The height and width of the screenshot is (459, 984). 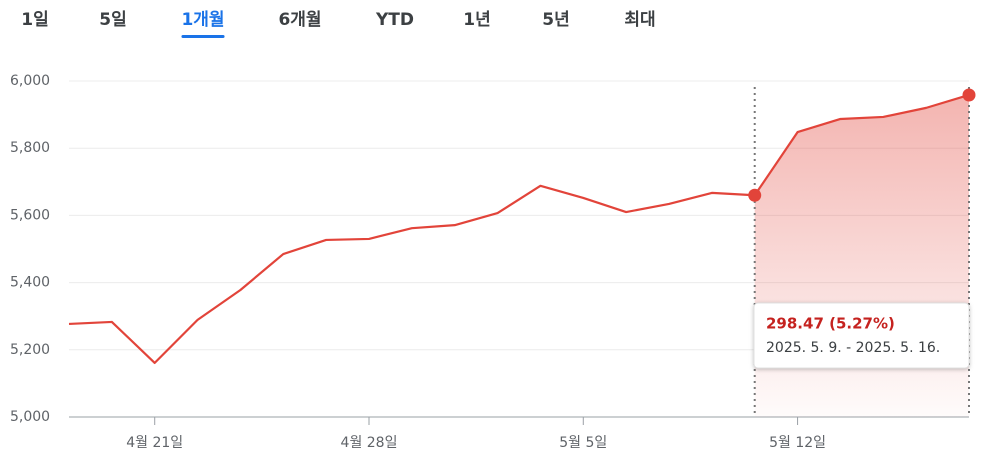 I want to click on y-tick-label: 5,200, so click(x=30, y=350).